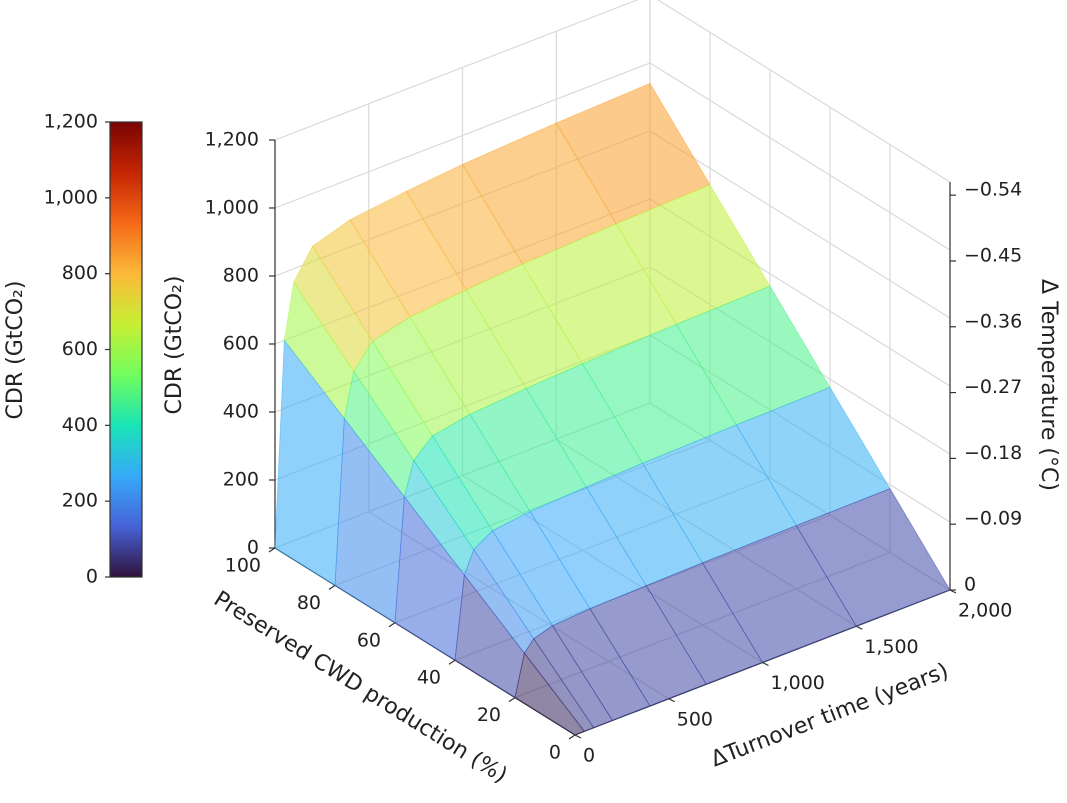  What do you see at coordinates (891, 647) in the screenshot?
I see `y-tick-label: 1,500` at bounding box center [891, 647].